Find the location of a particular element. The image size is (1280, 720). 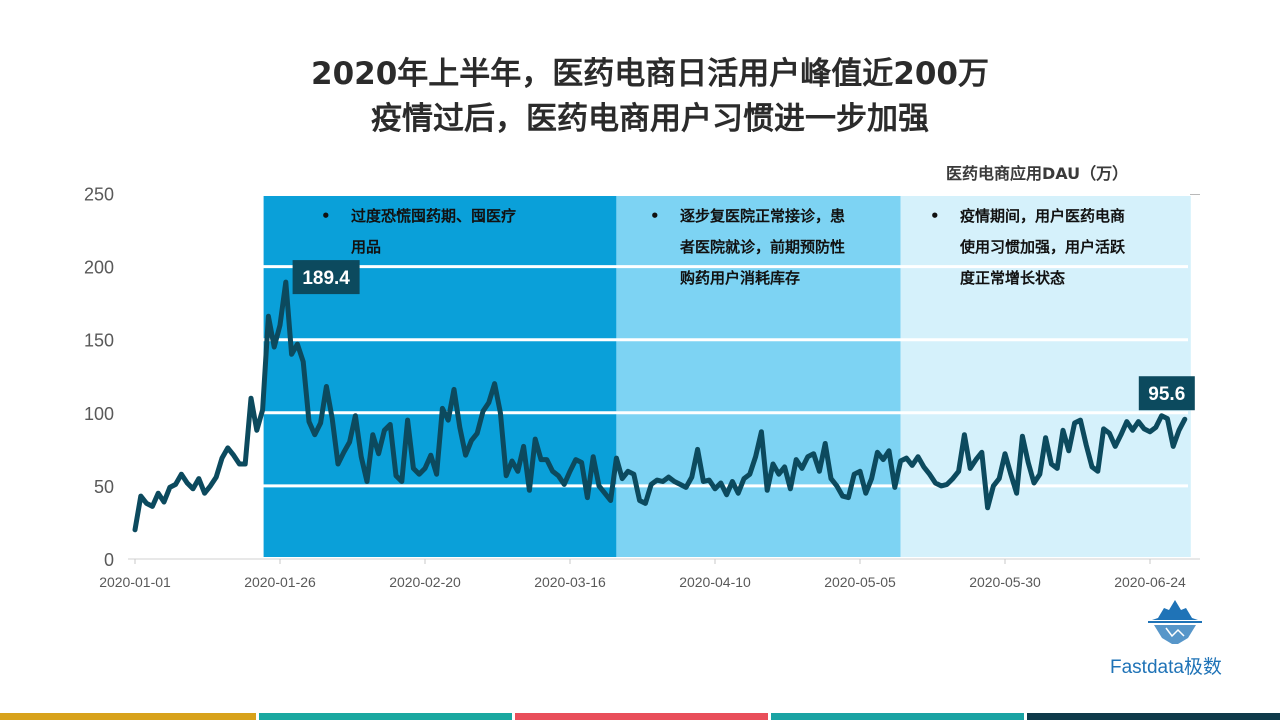

phase-note-line: 疫情期间，用户医药电商 is located at coordinates (1043, 216).